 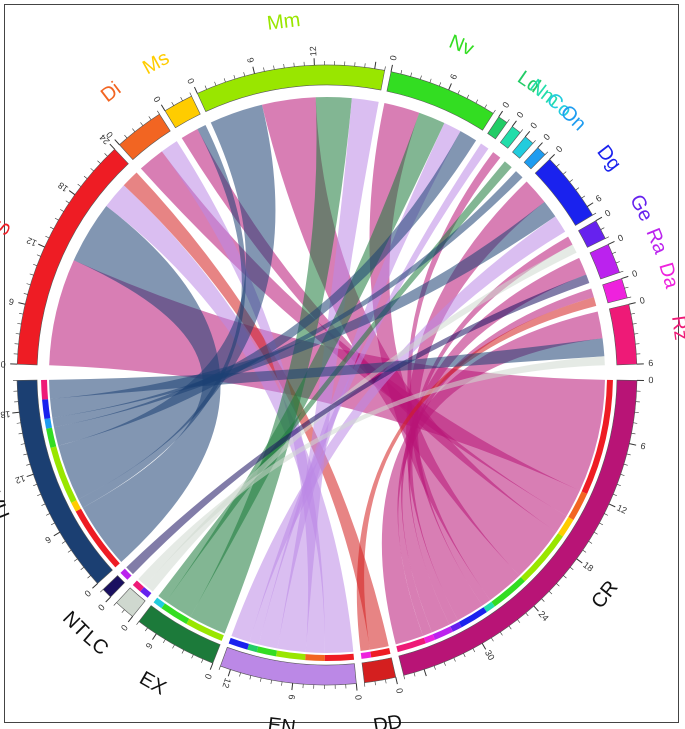 I want to click on sector-DD, so click(x=379, y=670).